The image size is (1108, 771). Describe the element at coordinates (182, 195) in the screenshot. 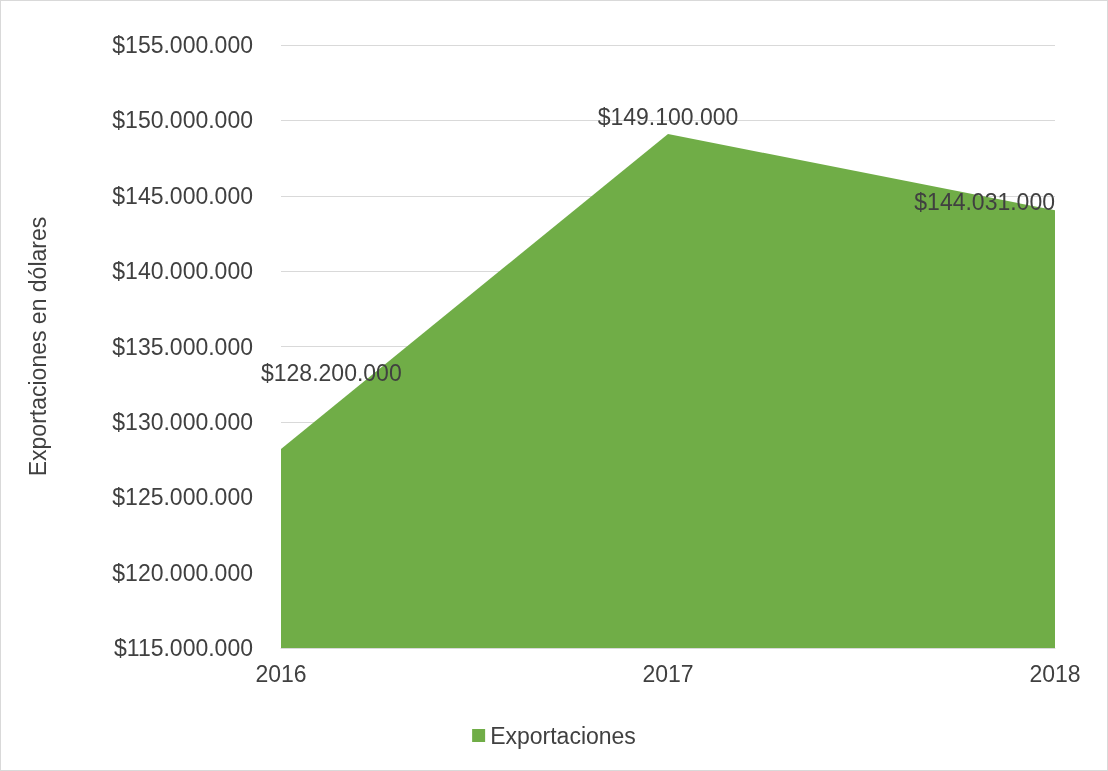

I see `y-tick-label: $145.000.000` at that location.